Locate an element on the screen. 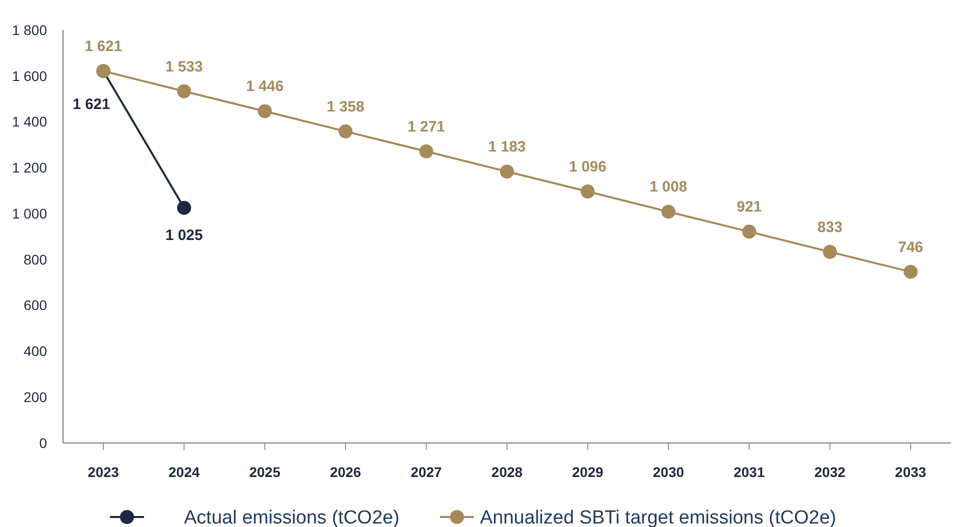  y-tick-label: 1 000 is located at coordinates (30, 213).